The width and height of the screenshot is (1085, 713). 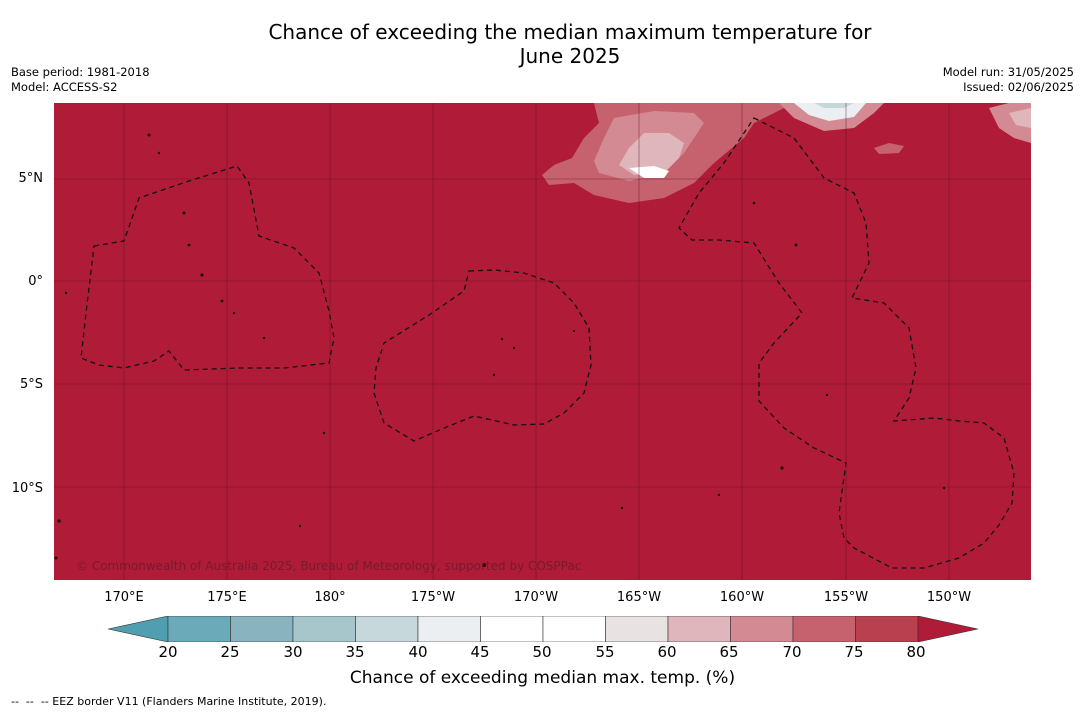 What do you see at coordinates (542, 652) in the screenshot?
I see `cbar-tick-50: 50` at bounding box center [542, 652].